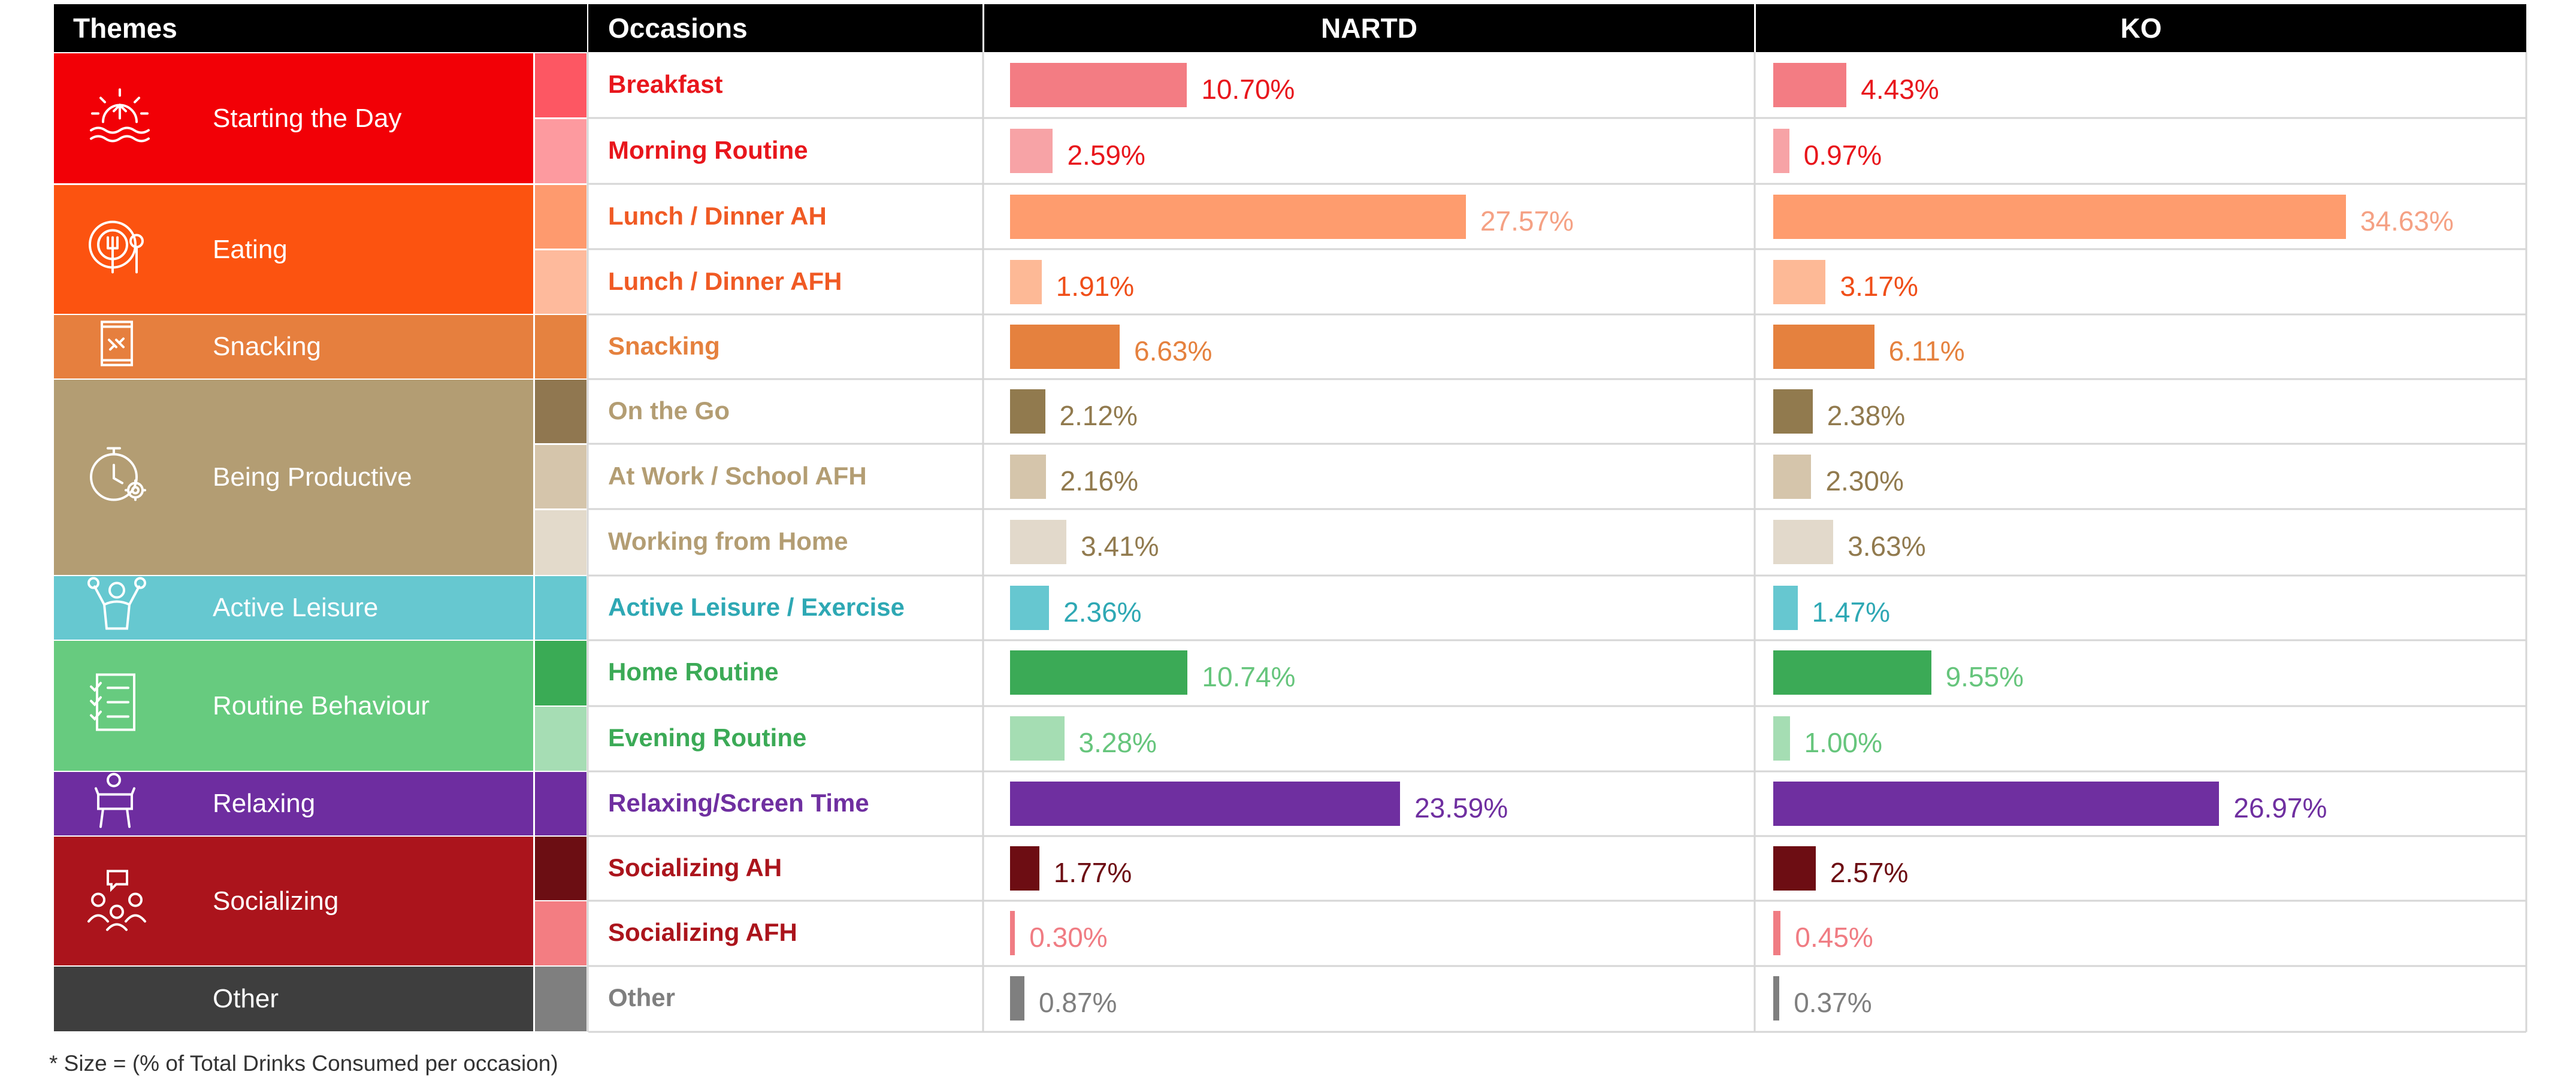 This screenshot has width=2576, height=1078. Describe the element at coordinates (276, 901) in the screenshot. I see `theme-label: Socializing` at that location.